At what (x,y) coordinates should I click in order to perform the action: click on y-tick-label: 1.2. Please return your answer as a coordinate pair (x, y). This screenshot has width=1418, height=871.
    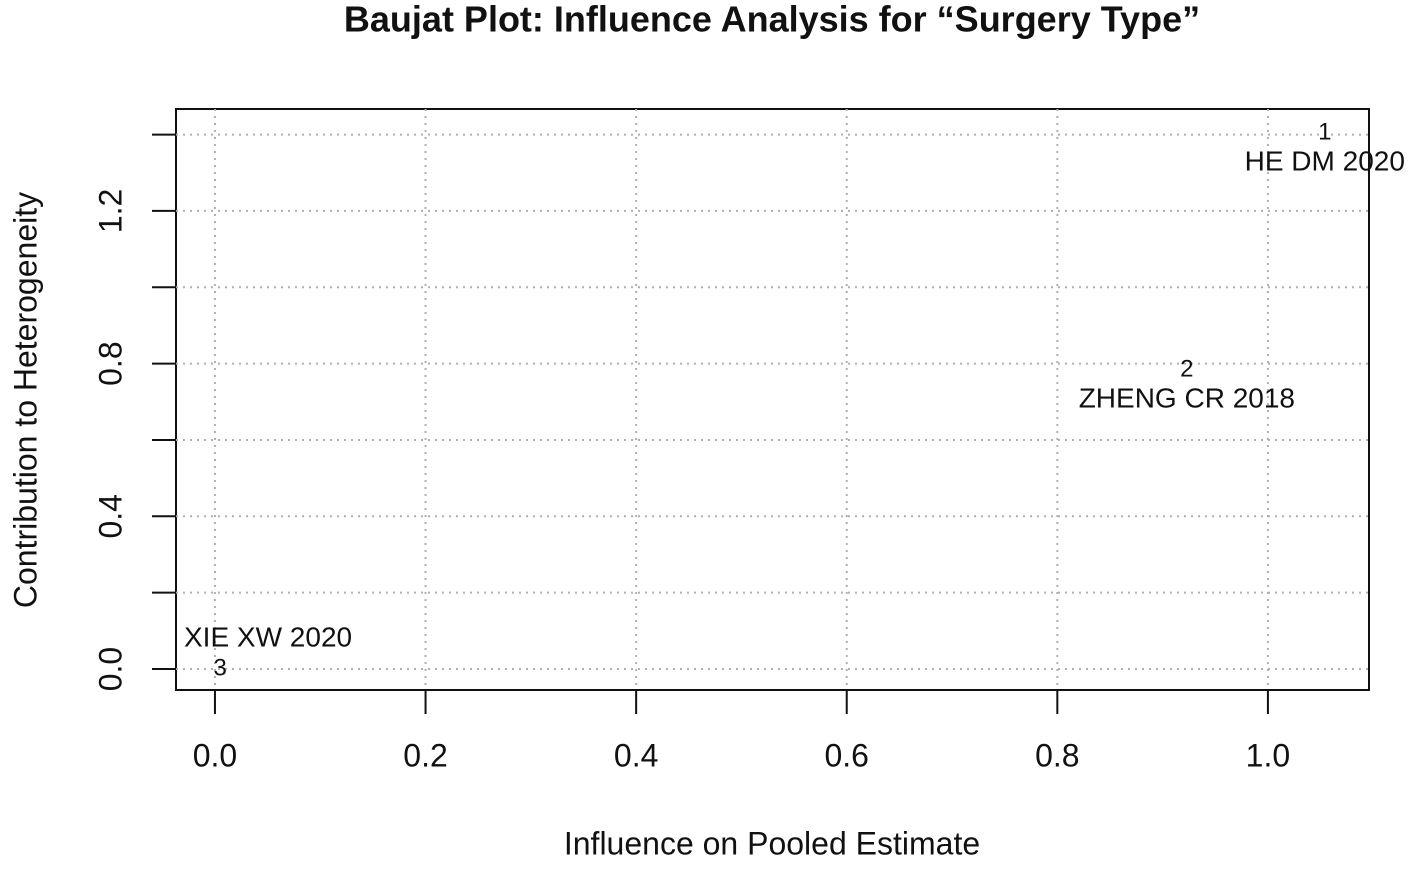
    Looking at the image, I should click on (110, 211).